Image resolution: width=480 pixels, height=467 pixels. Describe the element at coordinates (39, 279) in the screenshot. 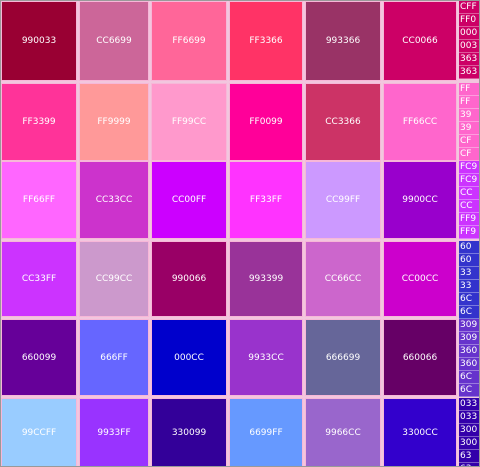

I see `color-swatch: CC33FF` at that location.